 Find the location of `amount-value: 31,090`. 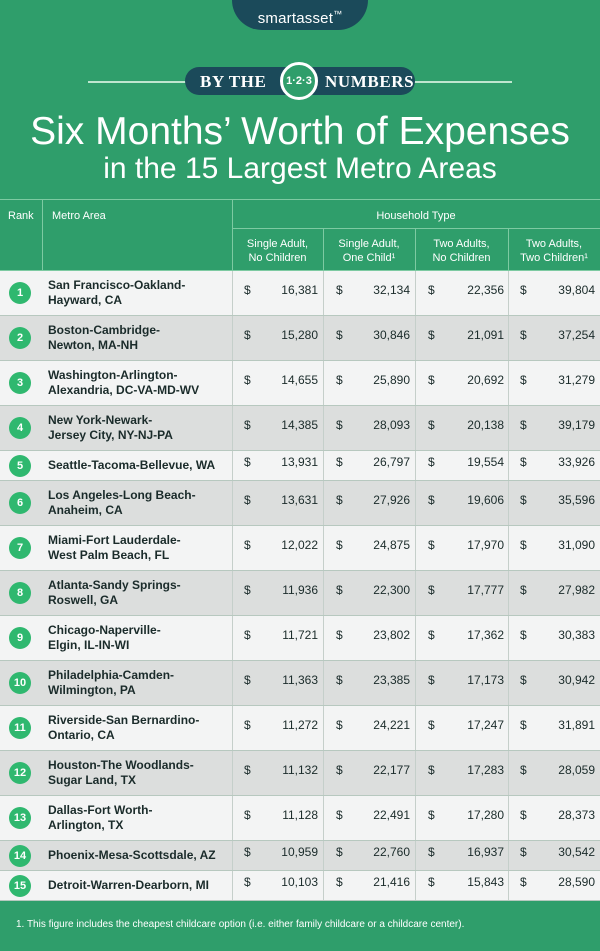

amount-value: 31,090 is located at coordinates (576, 544).